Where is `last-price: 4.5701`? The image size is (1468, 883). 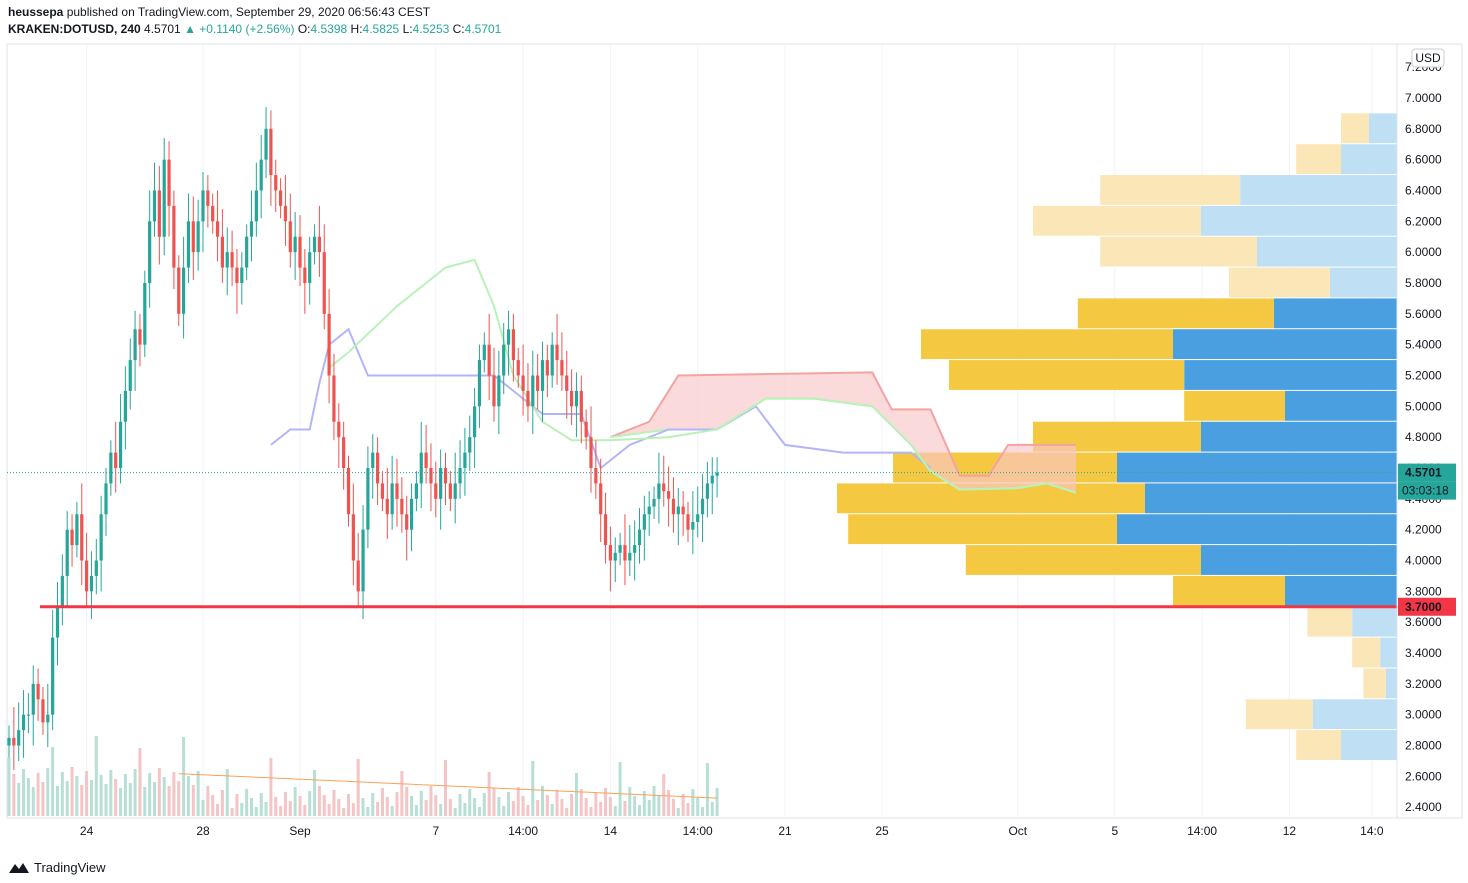 last-price: 4.5701 is located at coordinates (162, 29).